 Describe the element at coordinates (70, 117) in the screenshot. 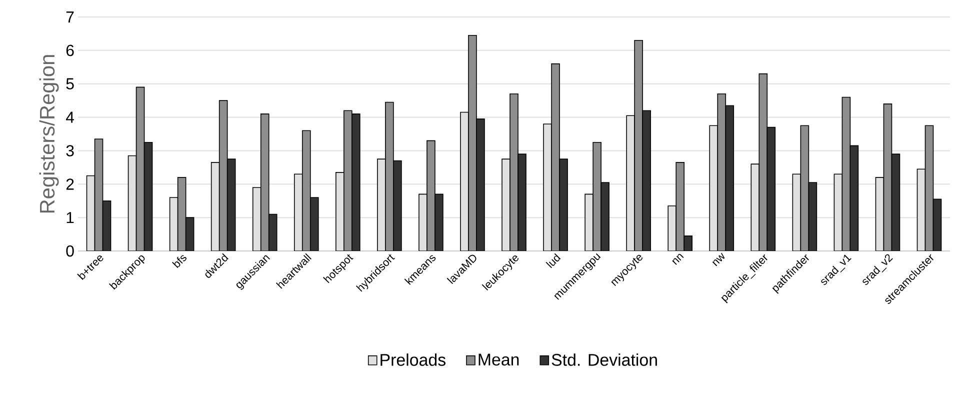

I see `y-tick-label: 4` at that location.